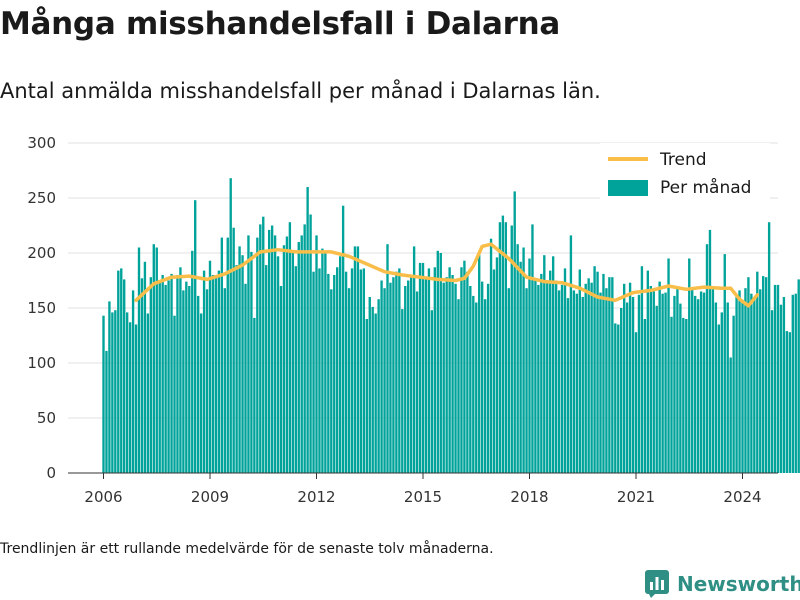 This screenshot has height=600, width=800. What do you see at coordinates (41, 363) in the screenshot?
I see `y-tick-label: 100` at bounding box center [41, 363].